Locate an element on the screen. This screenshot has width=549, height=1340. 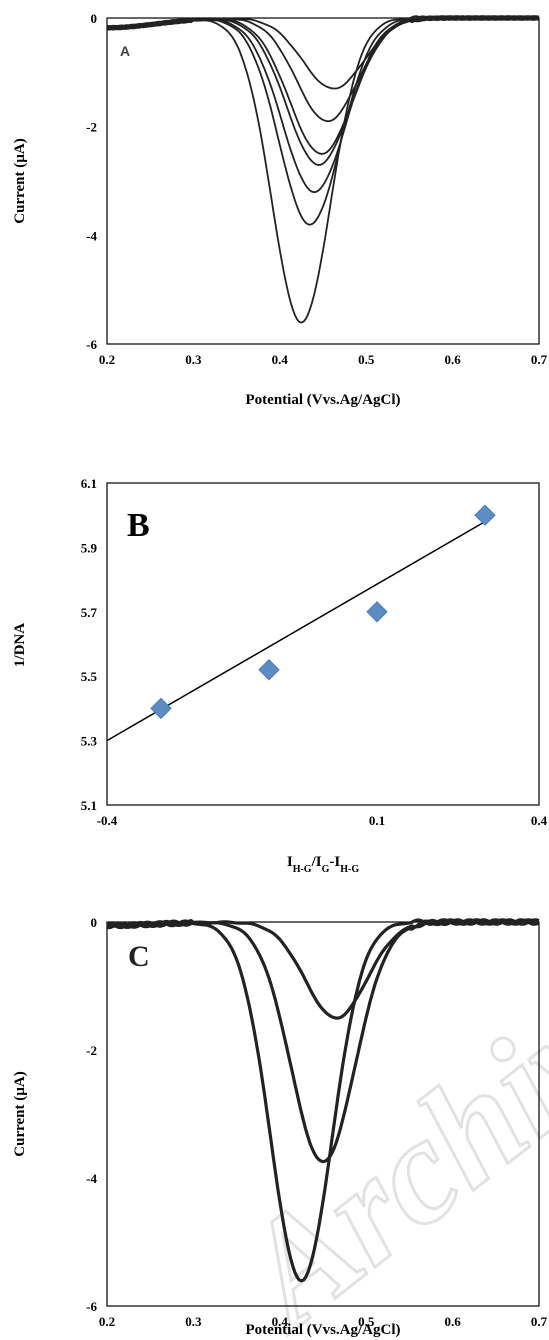
chart-b-y-tick-label: 5.7 is located at coordinates (89, 612).